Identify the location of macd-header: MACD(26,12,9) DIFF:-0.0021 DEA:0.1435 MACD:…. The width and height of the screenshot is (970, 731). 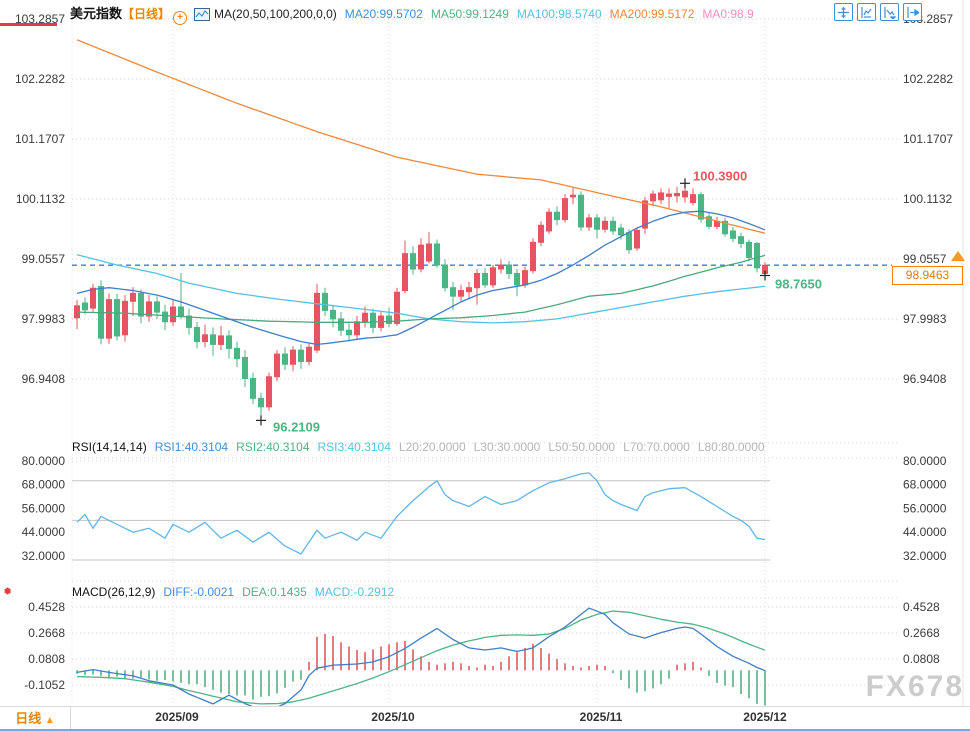
(233, 592).